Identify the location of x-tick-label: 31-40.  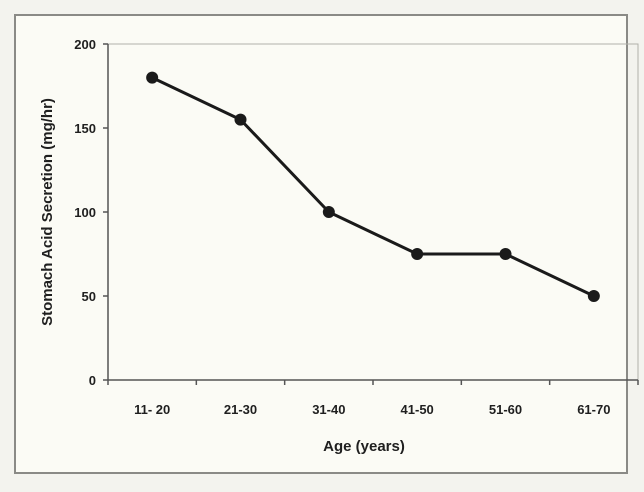
(328, 409).